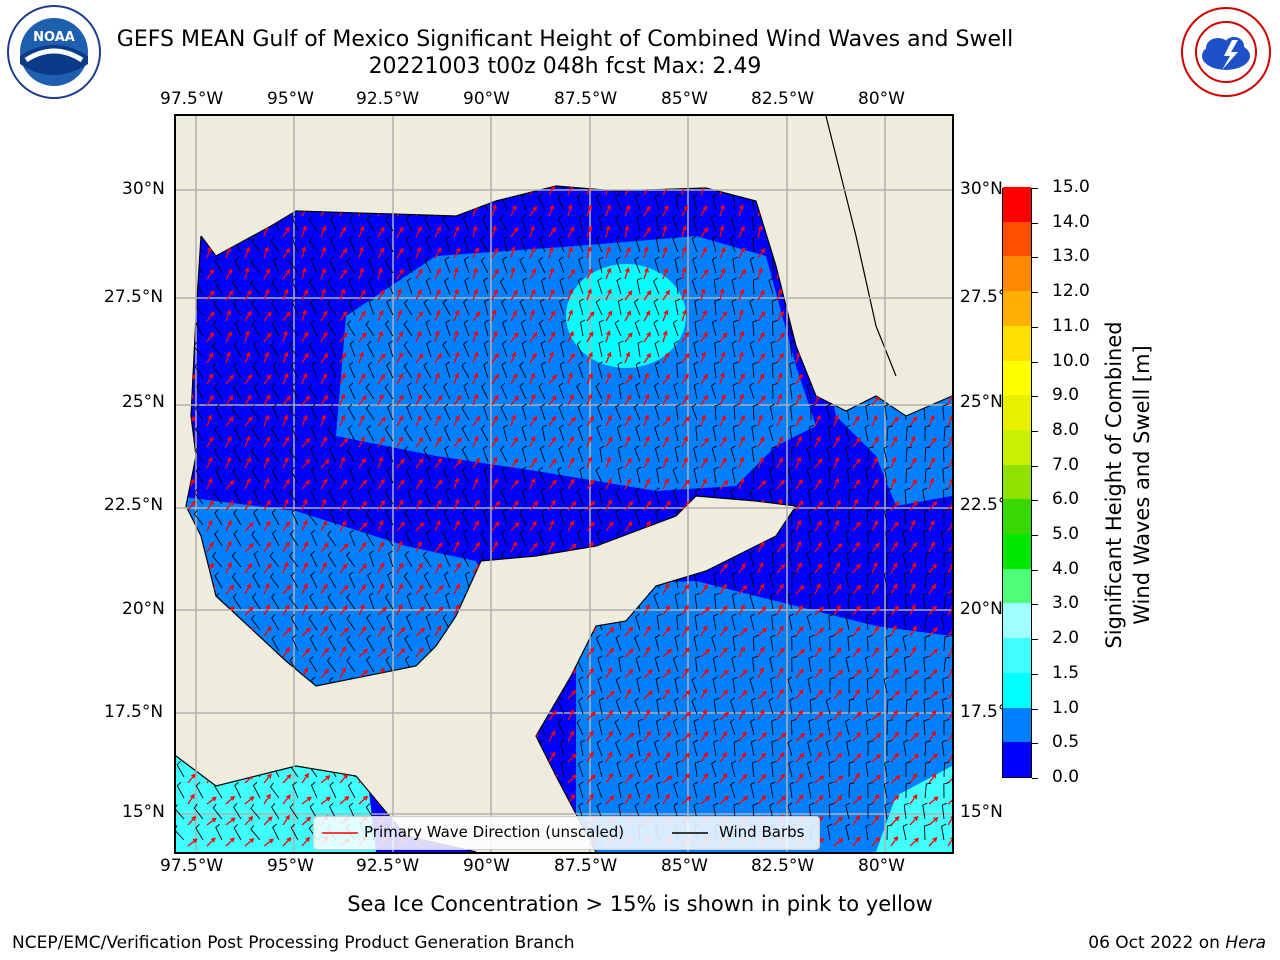  Describe the element at coordinates (1017, 482) in the screenshot. I see `colorbar` at that location.